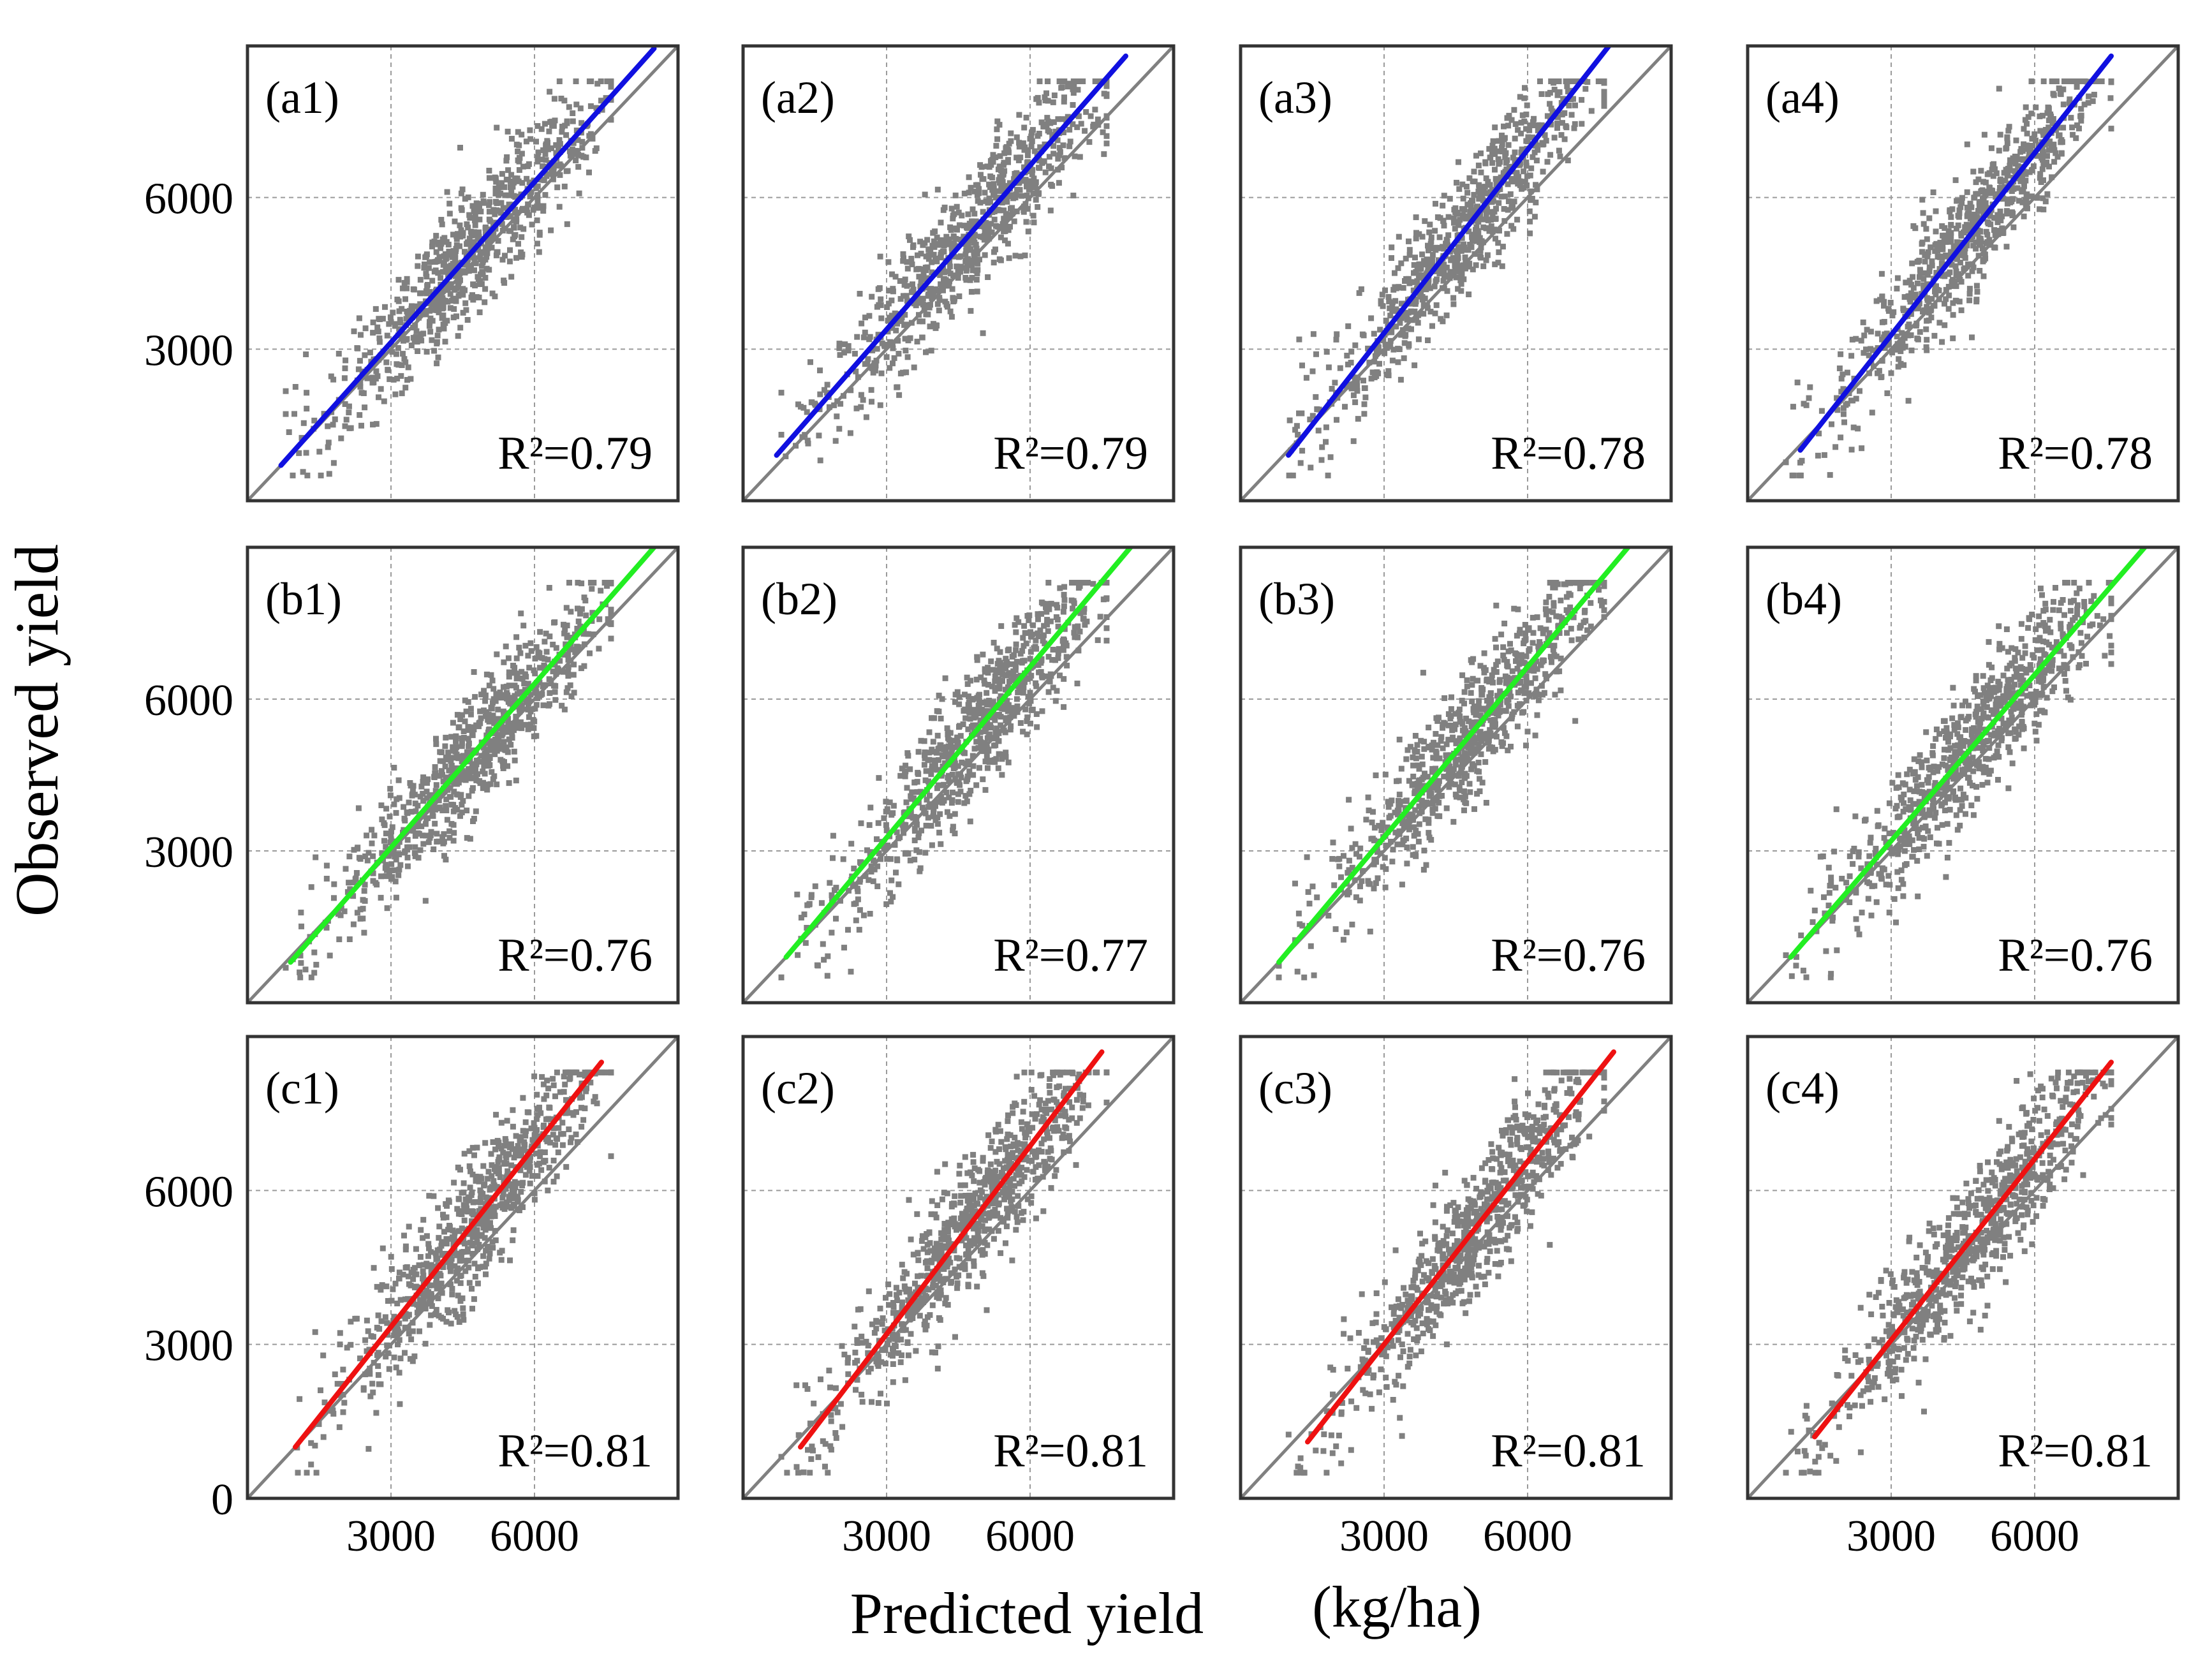 The image size is (2212, 1661). Describe the element at coordinates (188, 350) in the screenshot. I see `y-tick-label: 3000` at that location.